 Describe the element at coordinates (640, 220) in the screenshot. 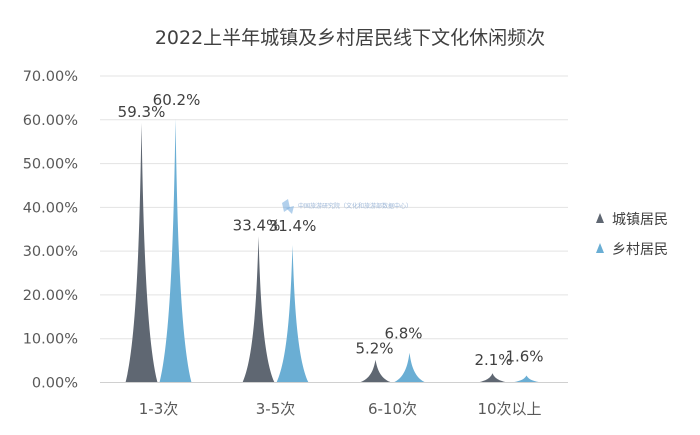

I see `legend-label: 城镇居民` at that location.